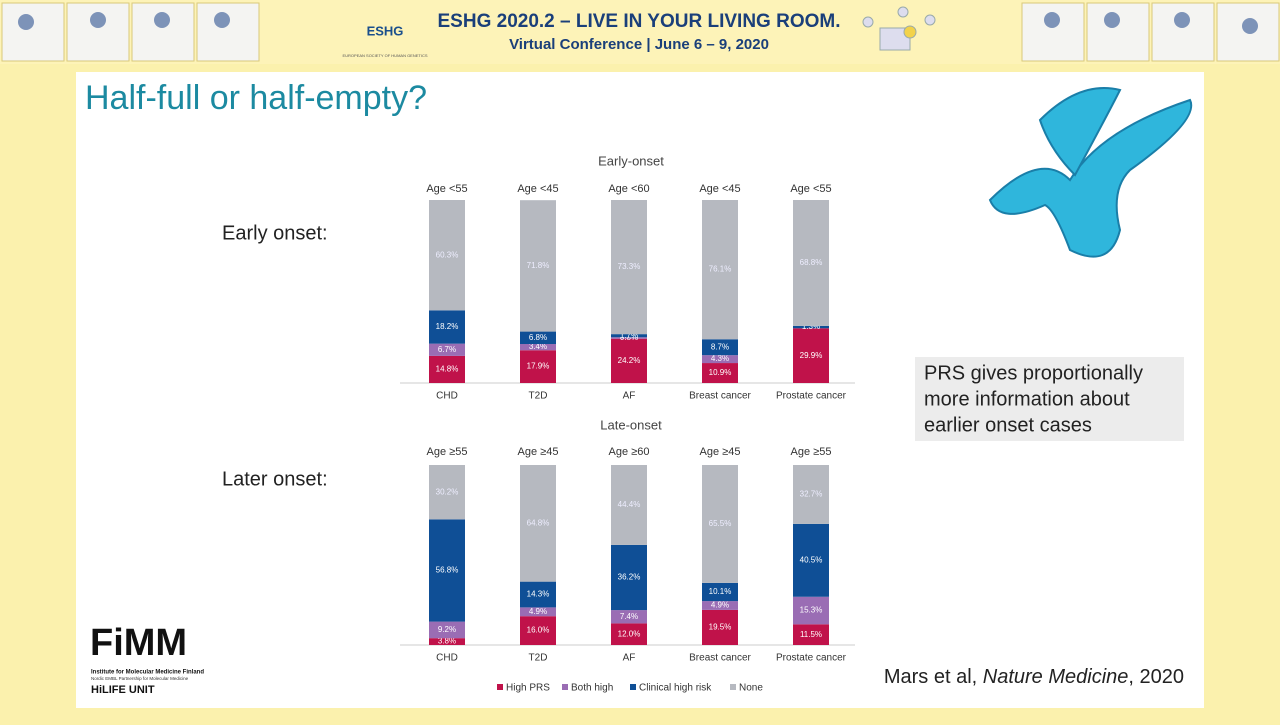 This screenshot has height=725, width=1280. I want to click on value-label: 9.2%, so click(447, 629).